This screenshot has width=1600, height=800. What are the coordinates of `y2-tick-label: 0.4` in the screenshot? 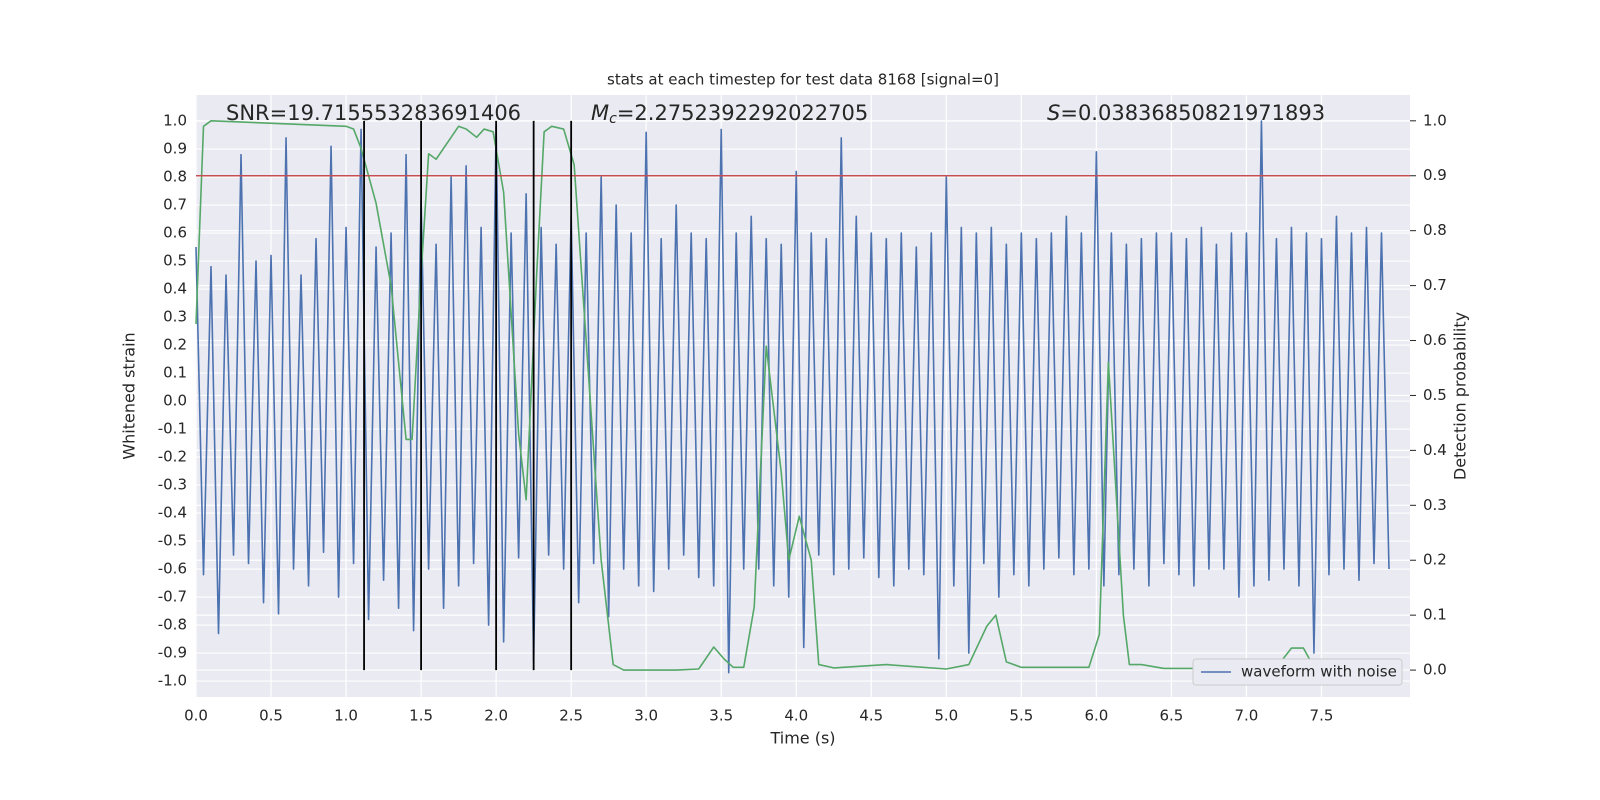 It's located at (1435, 450).